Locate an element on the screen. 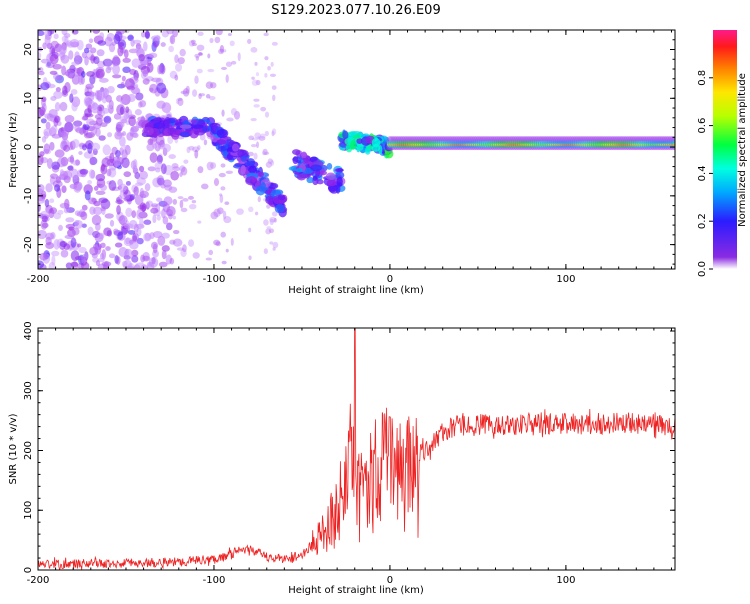 The width and height of the screenshot is (750, 604). snr-x-tick-label: 100 is located at coordinates (565, 580).